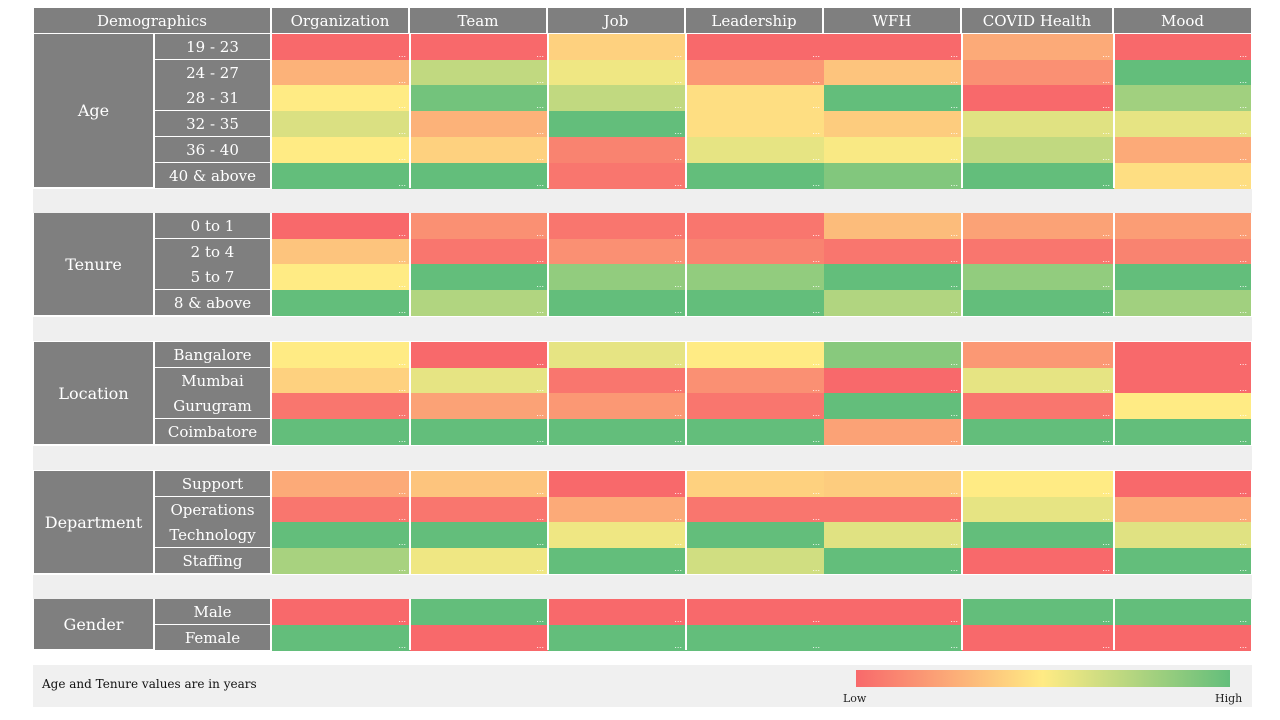 The height and width of the screenshot is (720, 1280). What do you see at coordinates (212, 175) in the screenshot?
I see `row-label: 40 & above` at bounding box center [212, 175].